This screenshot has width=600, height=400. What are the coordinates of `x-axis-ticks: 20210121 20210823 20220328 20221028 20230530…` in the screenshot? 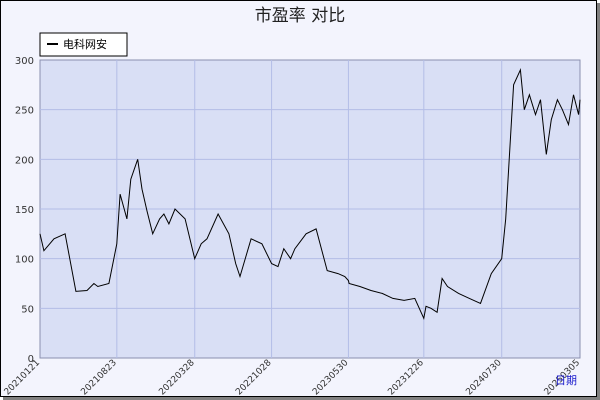 It's located at (292, 378).